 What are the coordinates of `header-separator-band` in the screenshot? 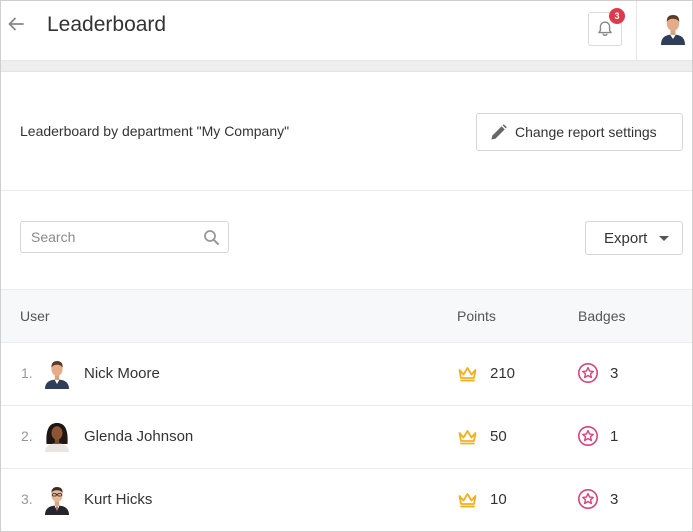 It's located at (346, 66).